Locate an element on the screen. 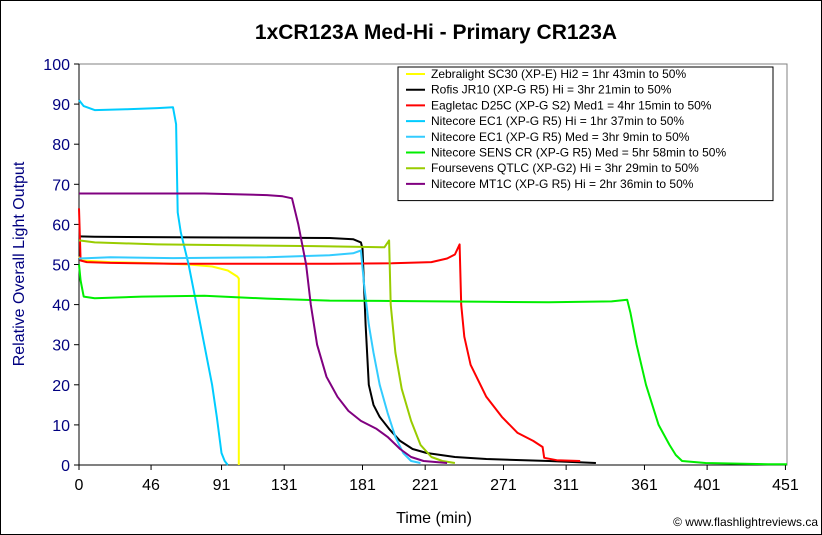 This screenshot has height=535, width=822. legend-box is located at coordinates (585, 134).